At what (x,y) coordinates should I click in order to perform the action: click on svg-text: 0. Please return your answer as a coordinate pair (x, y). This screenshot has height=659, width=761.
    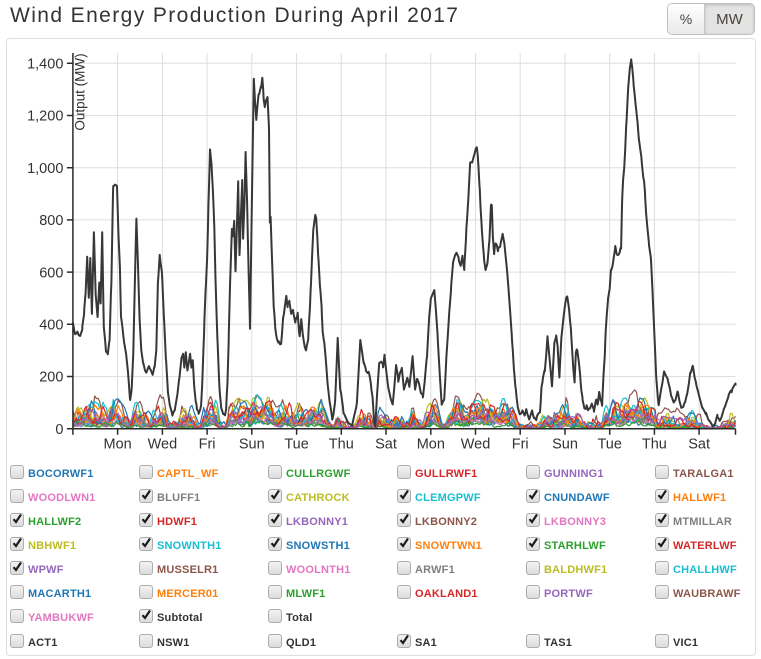
    Looking at the image, I should click on (59, 430).